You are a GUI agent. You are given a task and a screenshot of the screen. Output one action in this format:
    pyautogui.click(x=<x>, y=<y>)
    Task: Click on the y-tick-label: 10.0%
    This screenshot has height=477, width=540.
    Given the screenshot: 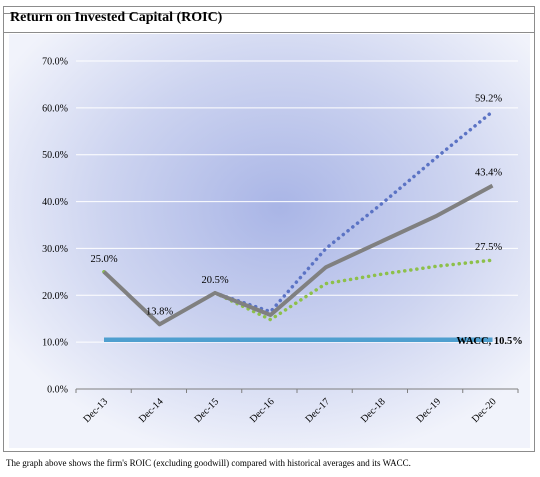 What is the action you would take?
    pyautogui.click(x=55, y=343)
    